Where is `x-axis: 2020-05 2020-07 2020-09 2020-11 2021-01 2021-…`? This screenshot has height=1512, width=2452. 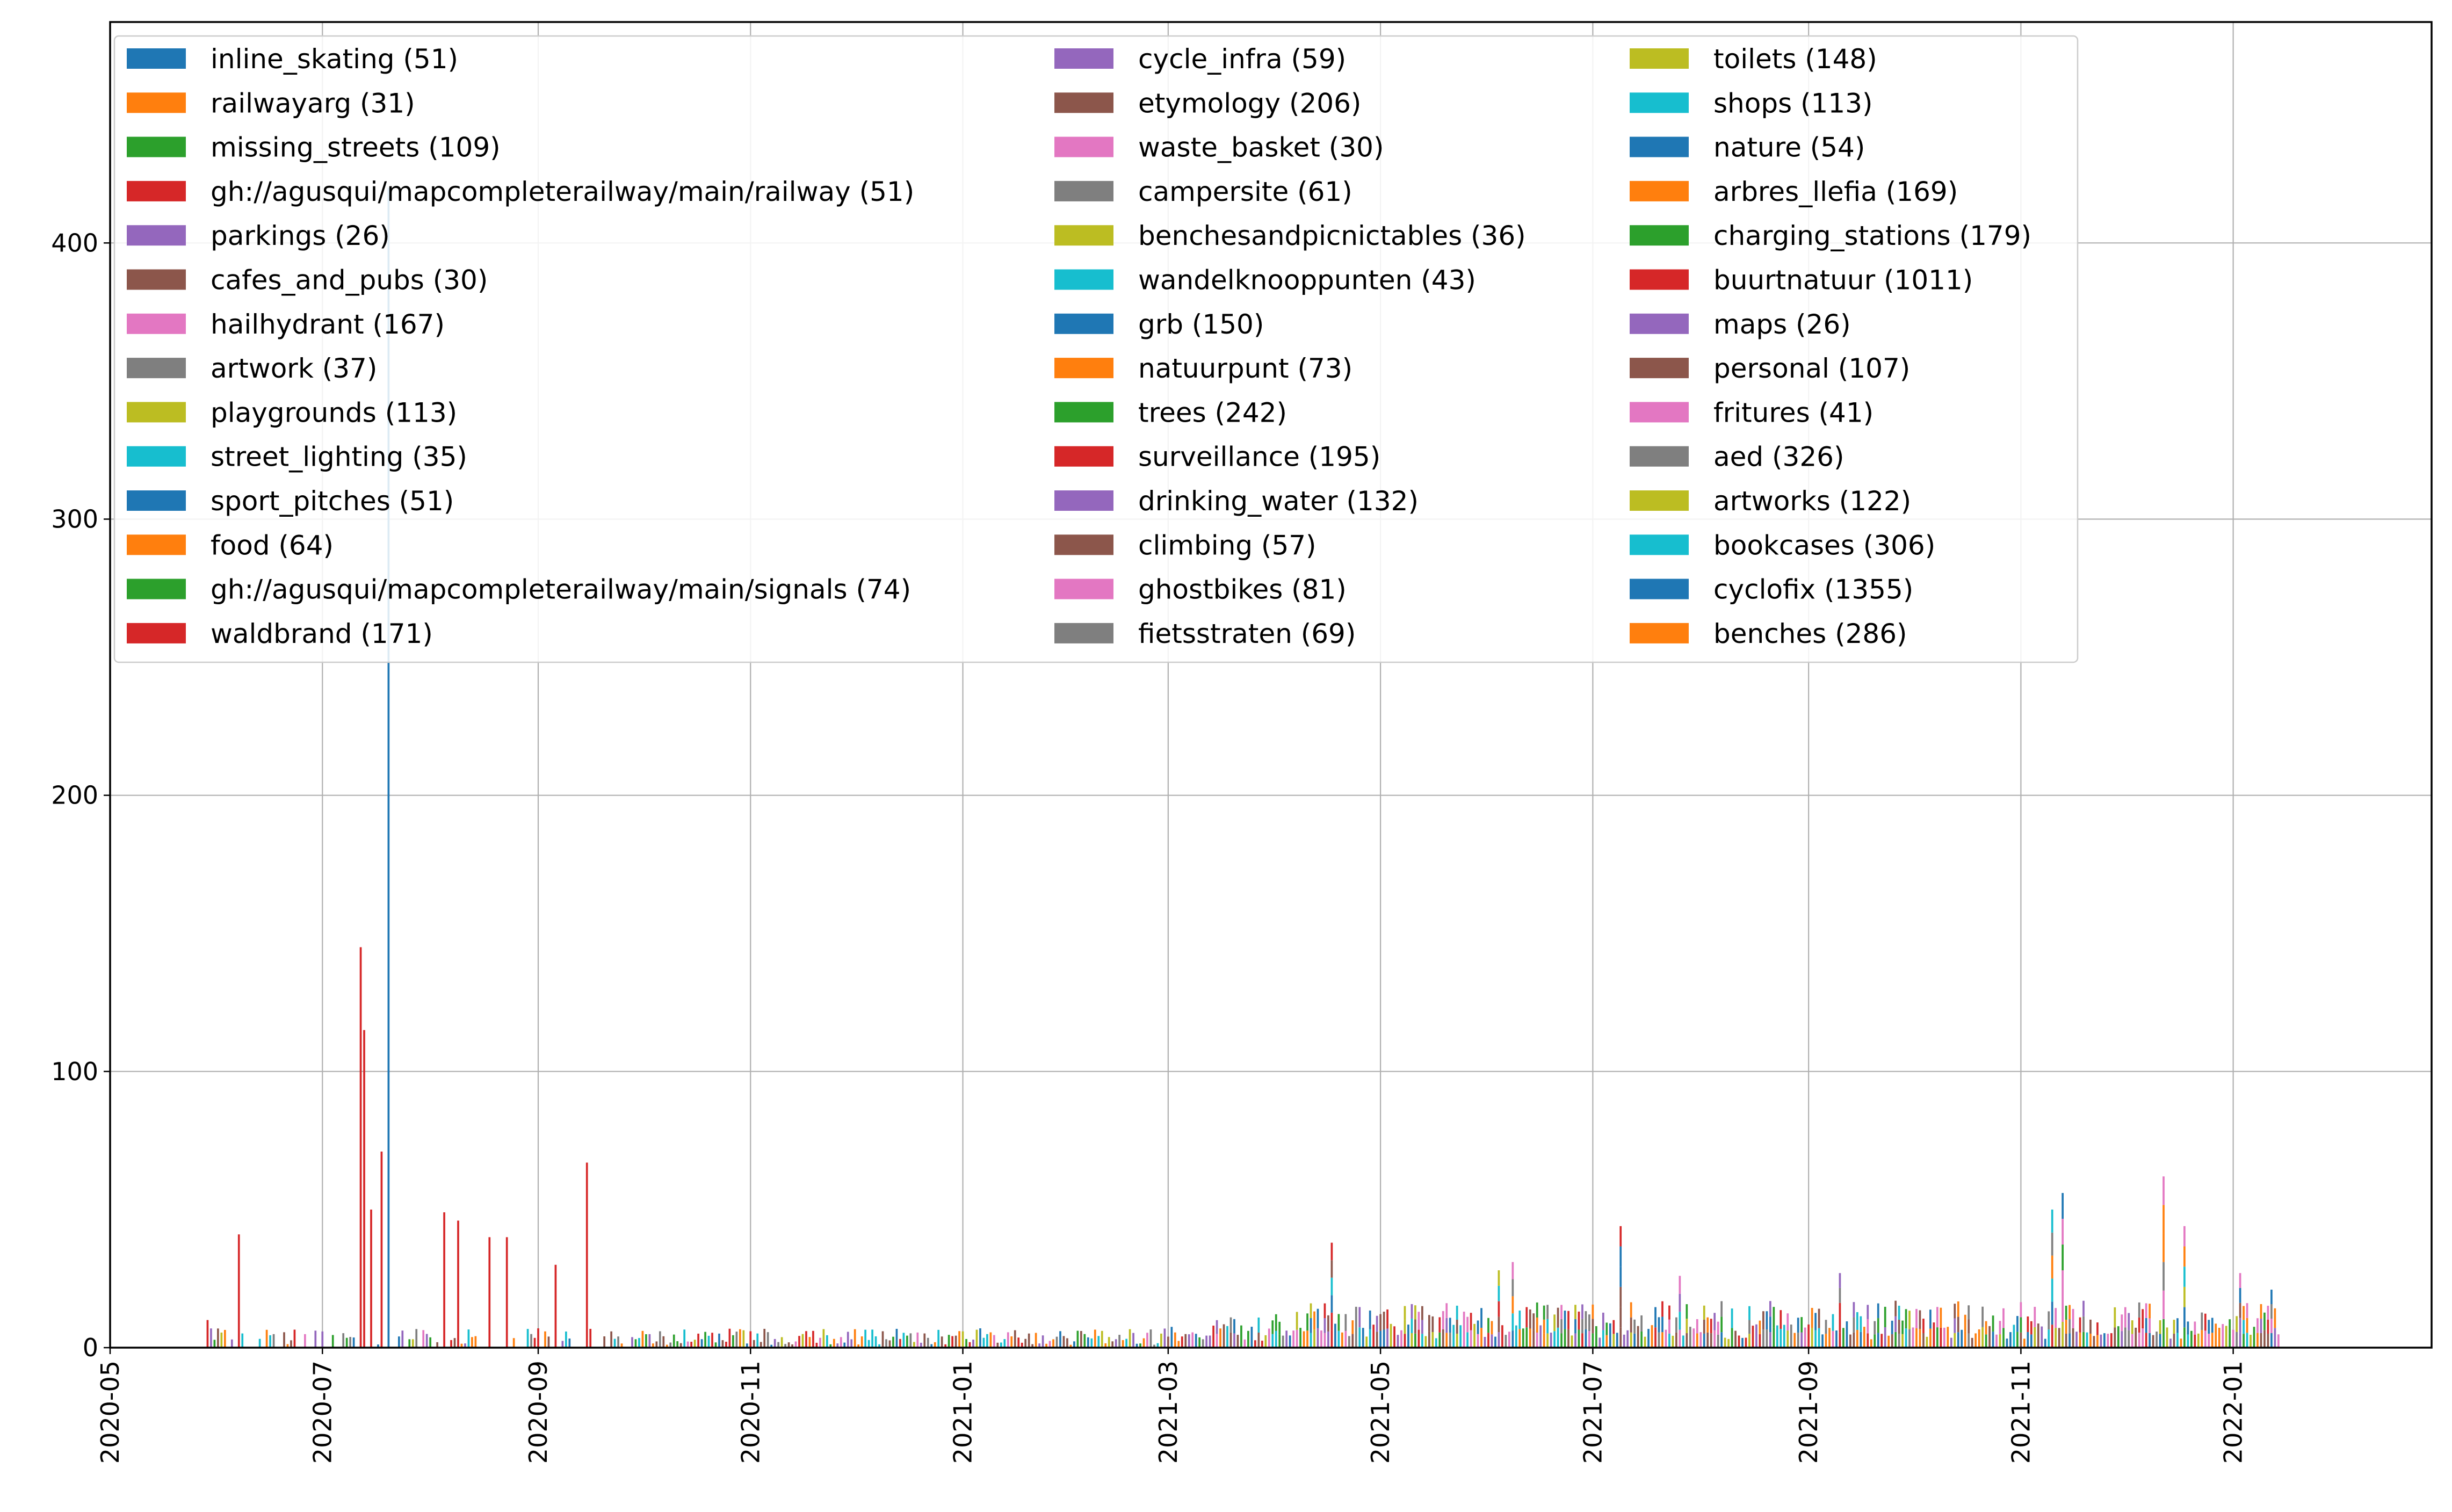 x-axis: 2020-05 2020-07 2020-09 2020-11 2021-01 2021-… is located at coordinates (1172, 1406).